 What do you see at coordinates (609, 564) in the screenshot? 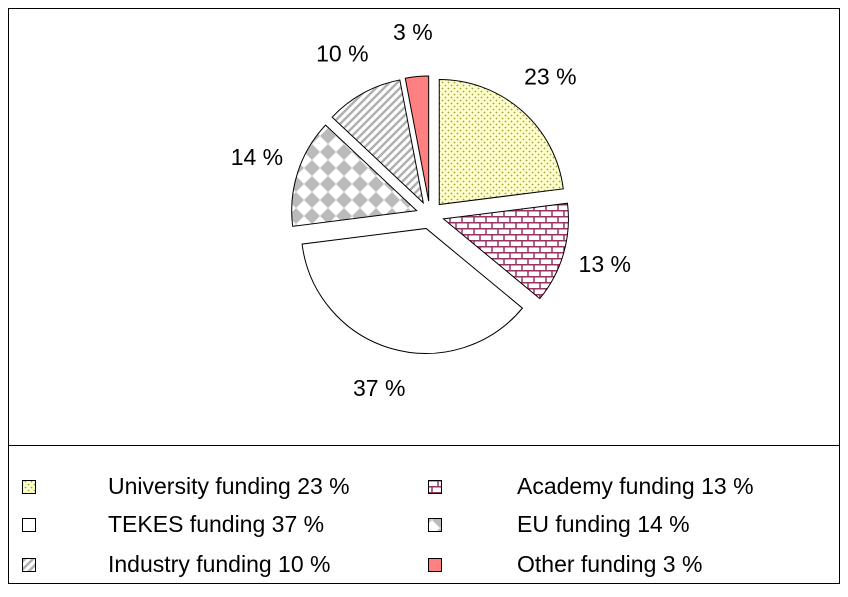
I see `legend-label: Other funding 3 %` at bounding box center [609, 564].